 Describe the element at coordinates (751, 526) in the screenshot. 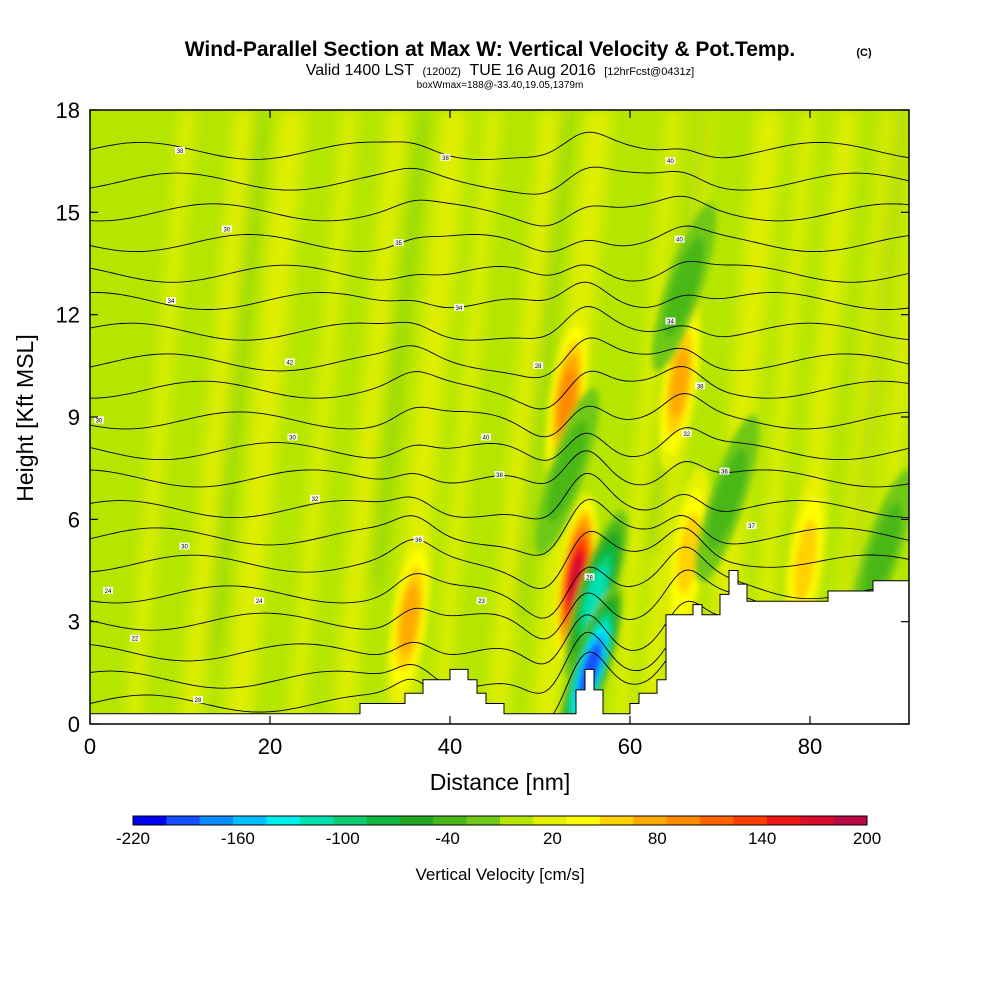

I see `isentrope-label: 37` at that location.